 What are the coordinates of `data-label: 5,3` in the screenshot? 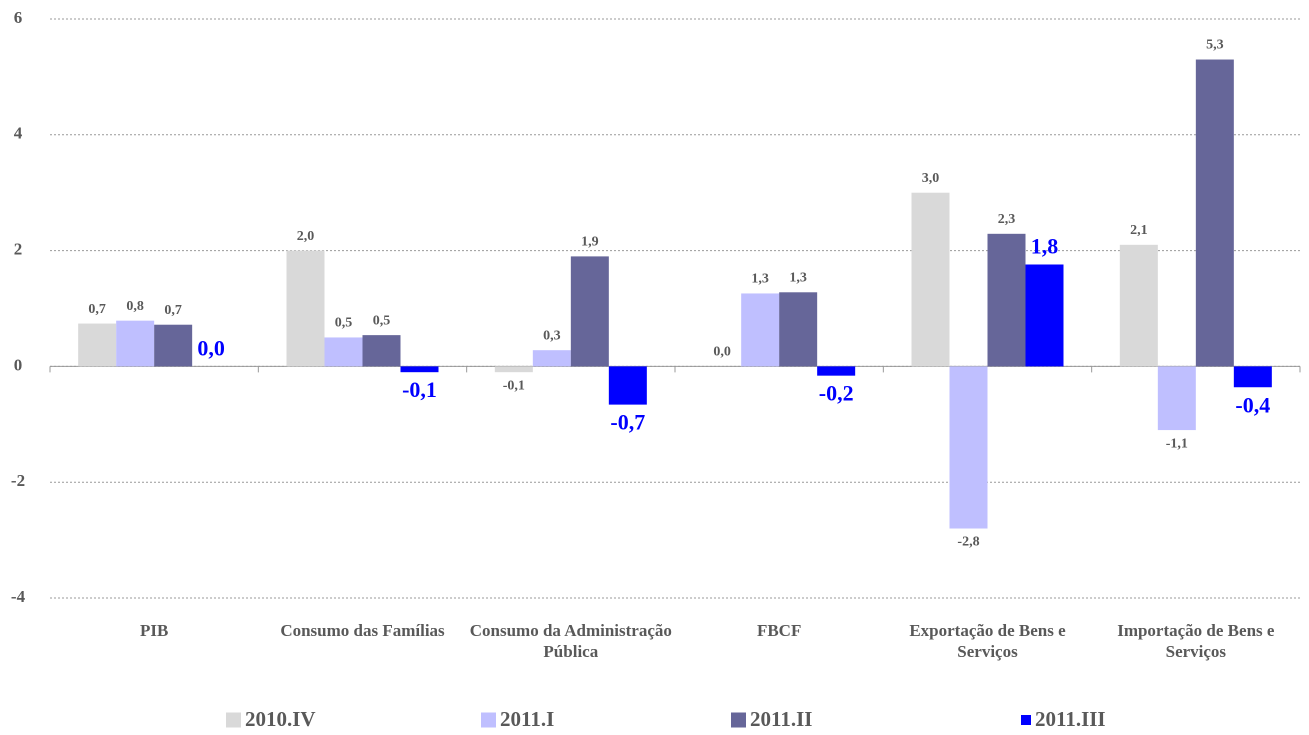 It's located at (1215, 45).